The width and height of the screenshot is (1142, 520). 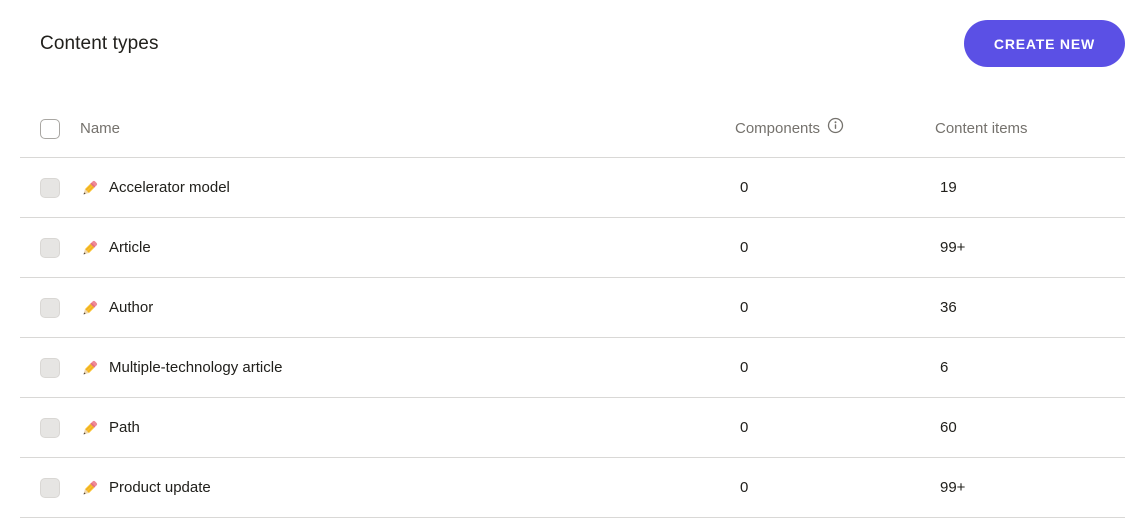 I want to click on select-all-checkbox, so click(x=50, y=128).